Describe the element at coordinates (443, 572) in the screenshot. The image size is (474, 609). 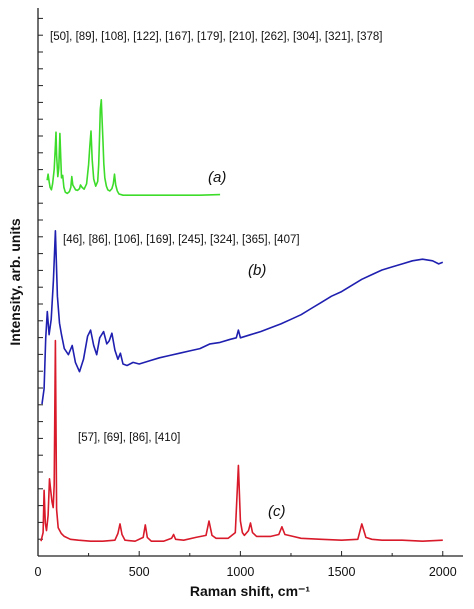
I see `x-tick-label: 2000` at that location.